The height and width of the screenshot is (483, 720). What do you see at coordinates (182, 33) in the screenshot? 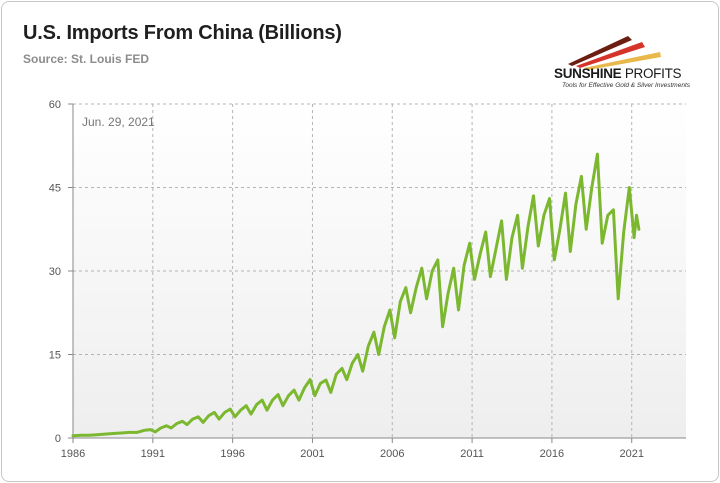
I see `chart-title: U.S. Imports From China (Billions)` at bounding box center [182, 33].